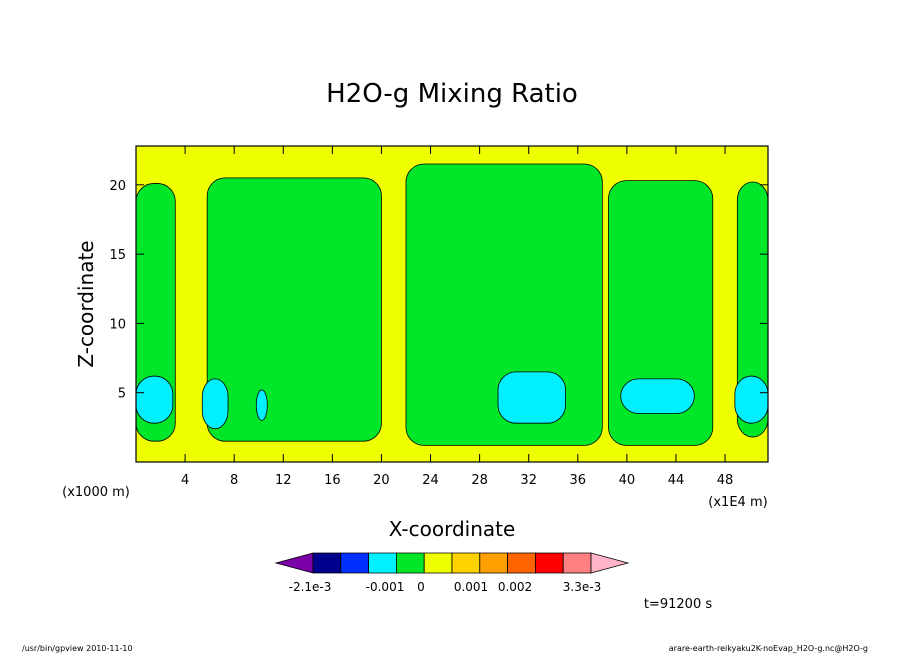 Image resolution: width=904 pixels, height=654 pixels. What do you see at coordinates (421, 587) in the screenshot?
I see `colorbar-label: 0` at bounding box center [421, 587].